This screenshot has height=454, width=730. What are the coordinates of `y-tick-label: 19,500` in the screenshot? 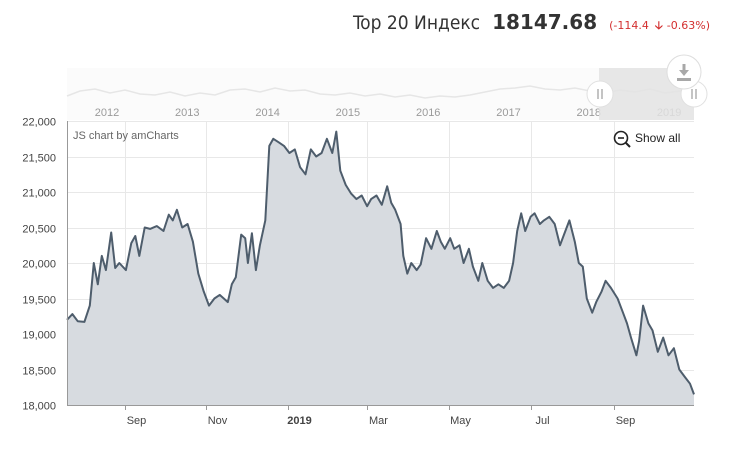 It's located at (39, 301).